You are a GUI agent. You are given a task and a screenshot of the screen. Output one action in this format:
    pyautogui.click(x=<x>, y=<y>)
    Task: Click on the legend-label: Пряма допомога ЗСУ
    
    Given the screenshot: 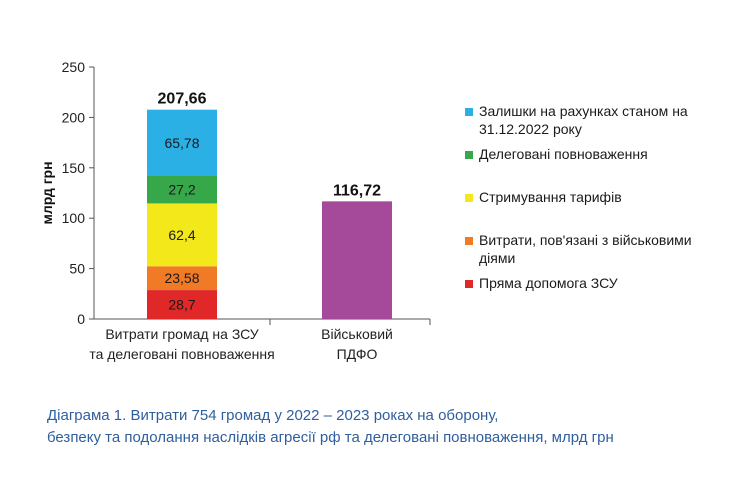 What is the action you would take?
    pyautogui.click(x=548, y=283)
    